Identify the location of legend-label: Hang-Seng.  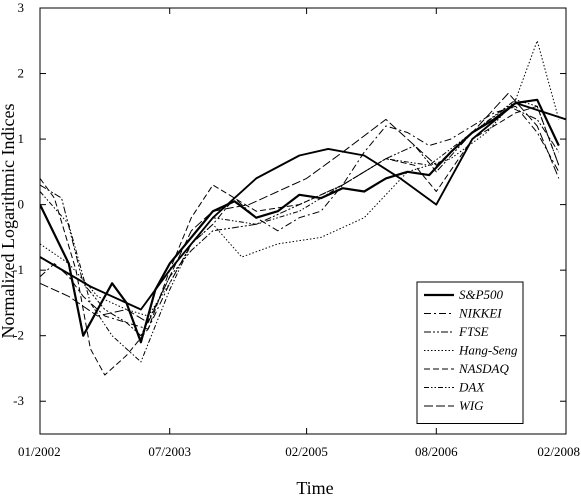
(488, 350).